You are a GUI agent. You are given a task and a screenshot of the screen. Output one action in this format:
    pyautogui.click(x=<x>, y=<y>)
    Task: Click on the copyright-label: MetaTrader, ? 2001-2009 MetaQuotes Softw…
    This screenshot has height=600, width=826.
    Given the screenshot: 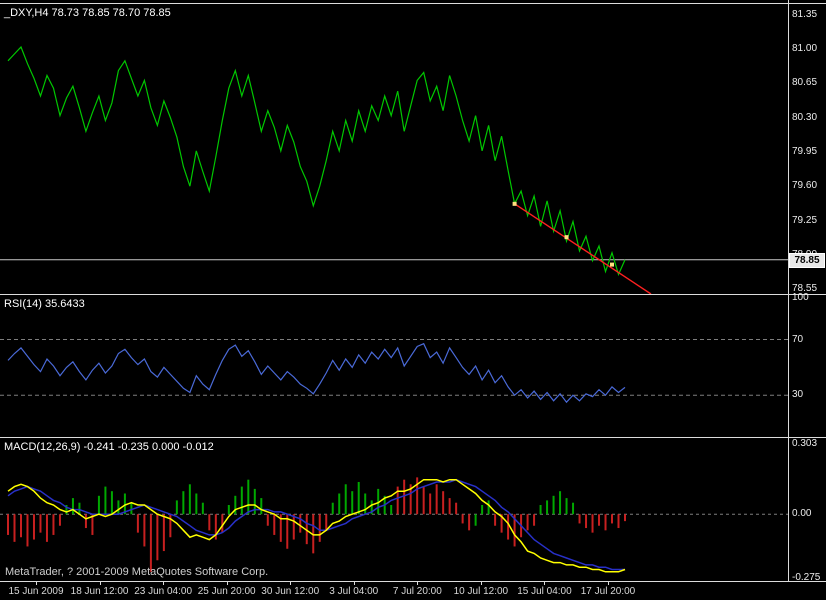 What is the action you would take?
    pyautogui.click(x=137, y=572)
    